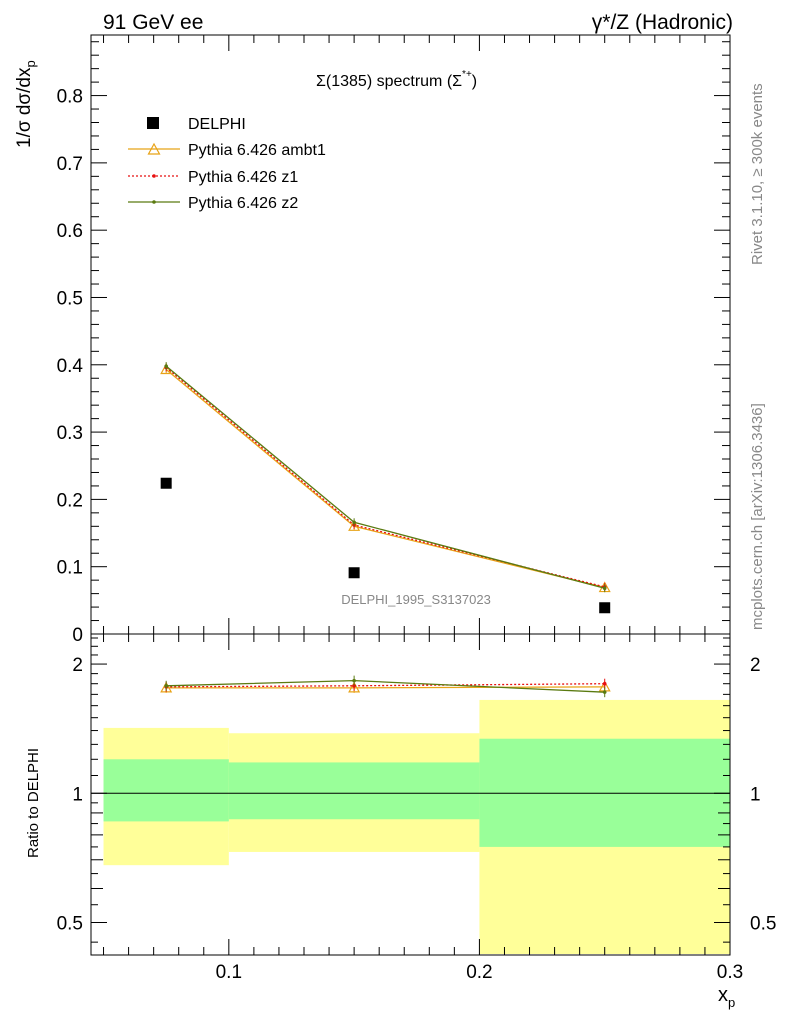  I want to click on legend-label-delphi: DELPHI, so click(217, 124).